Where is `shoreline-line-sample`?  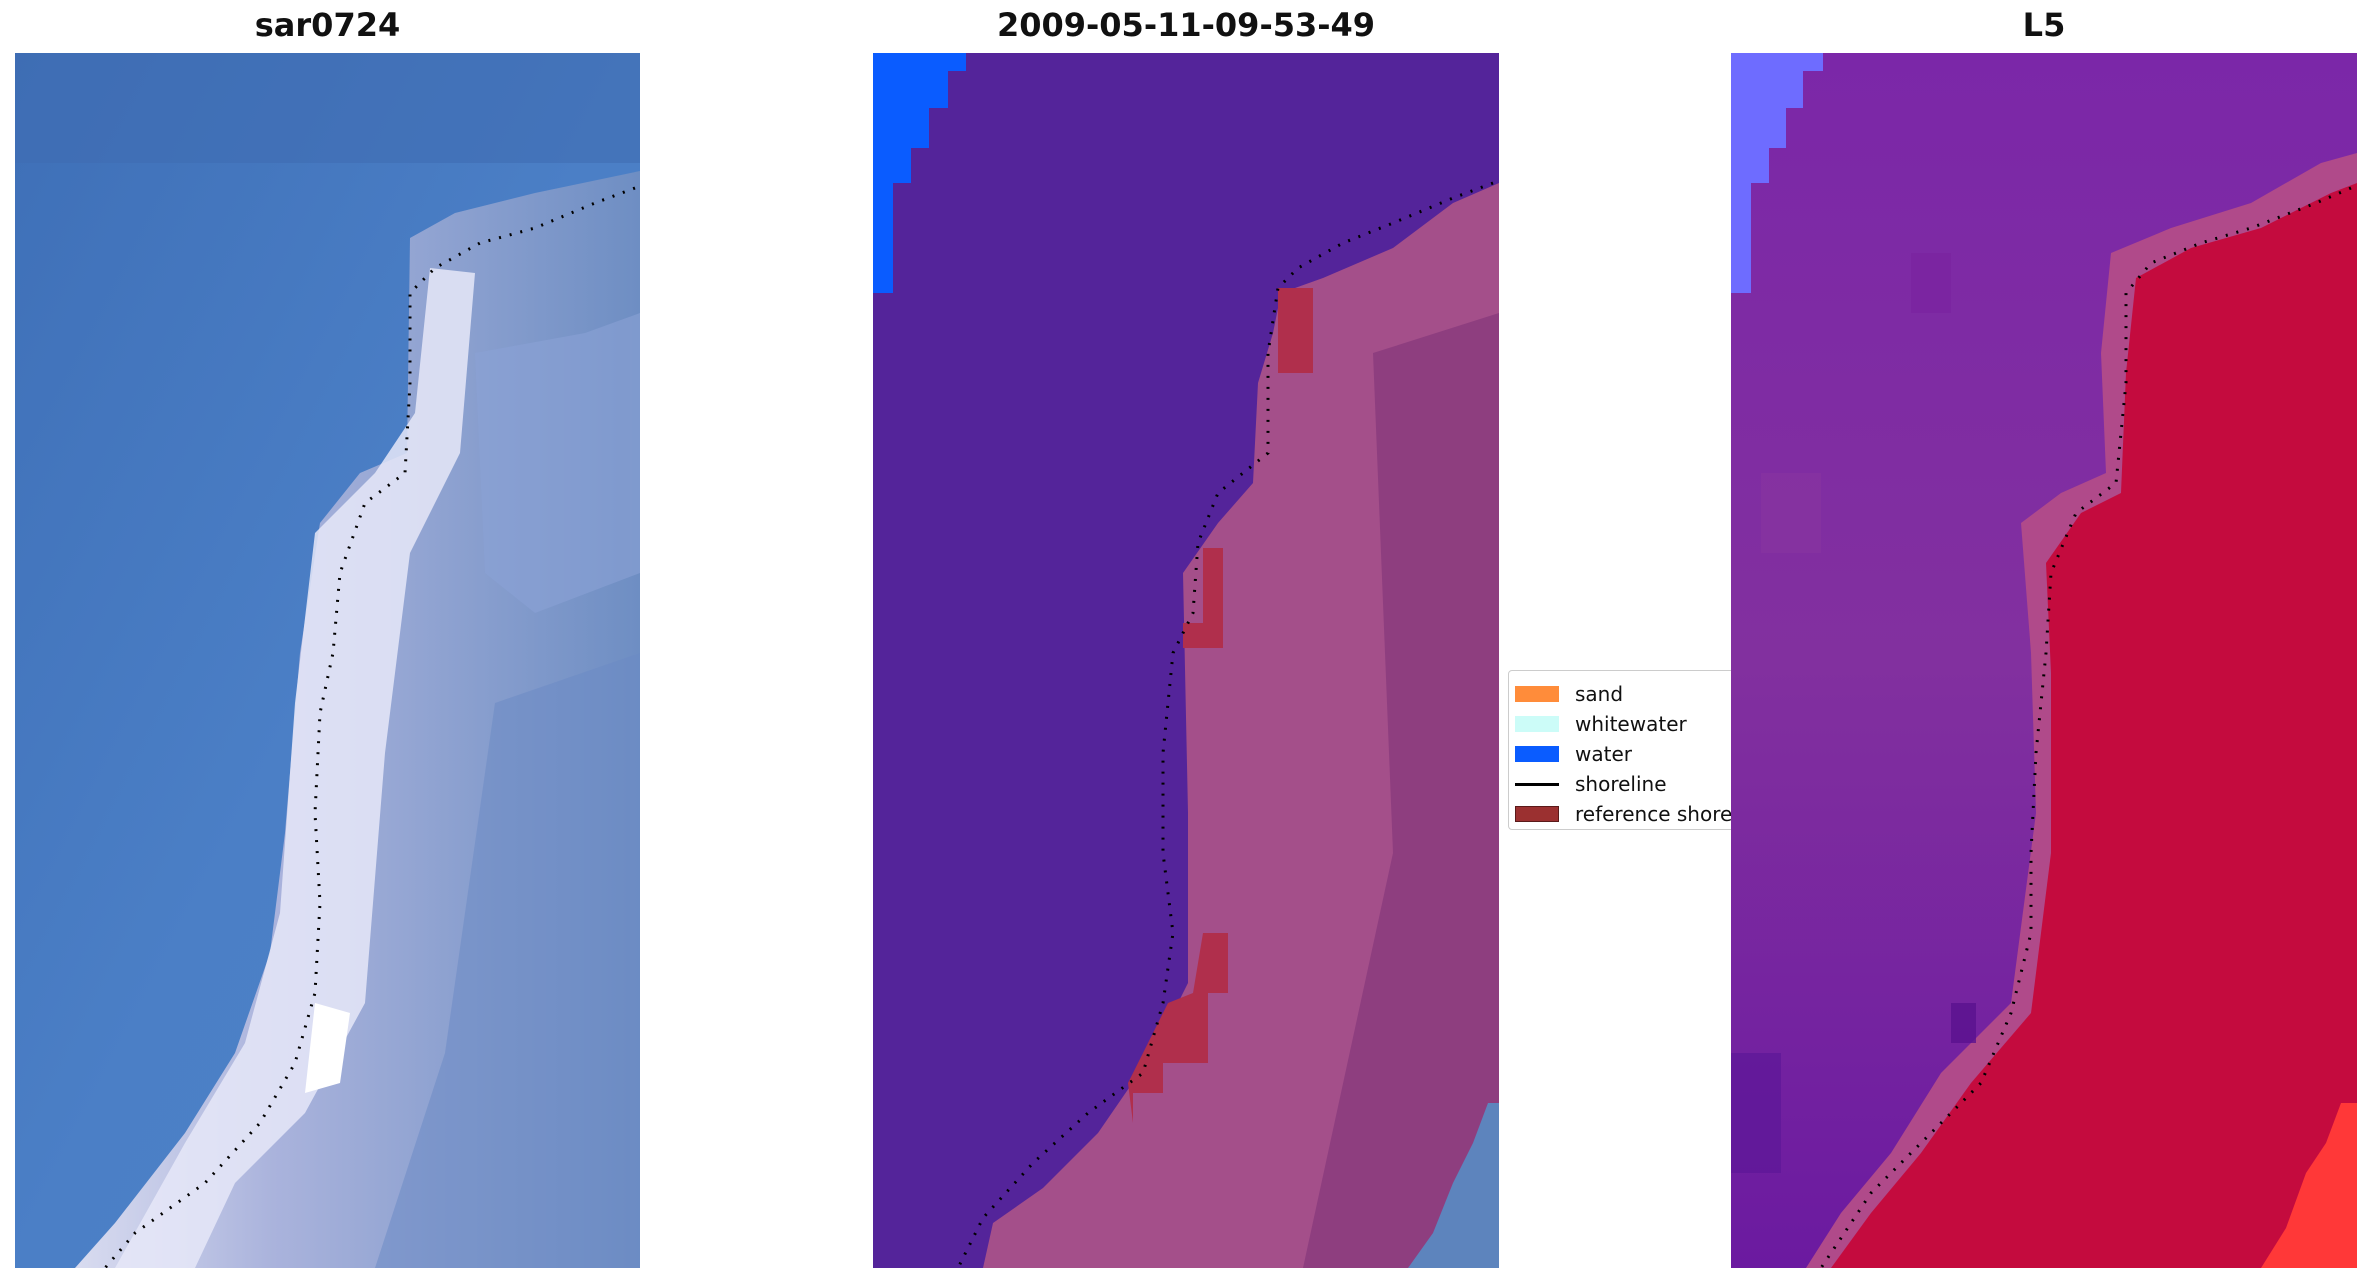 shoreline-line-sample is located at coordinates (1537, 784).